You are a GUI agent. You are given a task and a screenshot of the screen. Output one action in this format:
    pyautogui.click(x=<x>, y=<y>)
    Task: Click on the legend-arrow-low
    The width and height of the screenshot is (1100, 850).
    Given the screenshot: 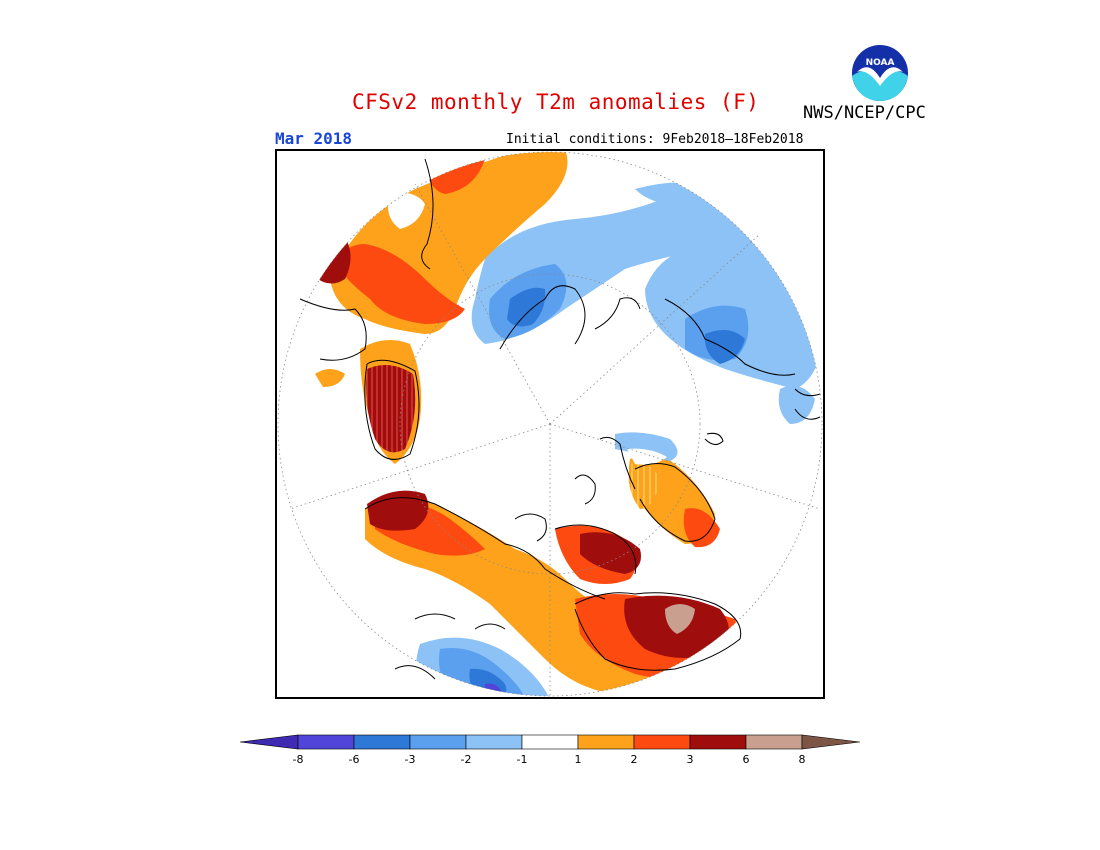 What is the action you would take?
    pyautogui.click(x=269, y=742)
    